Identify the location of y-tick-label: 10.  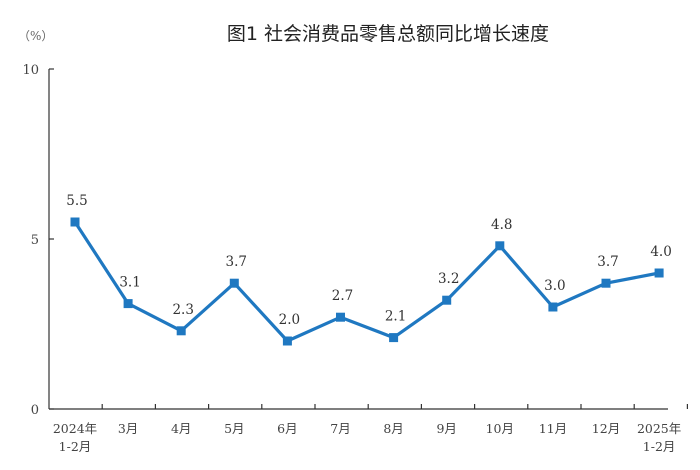
(30, 70).